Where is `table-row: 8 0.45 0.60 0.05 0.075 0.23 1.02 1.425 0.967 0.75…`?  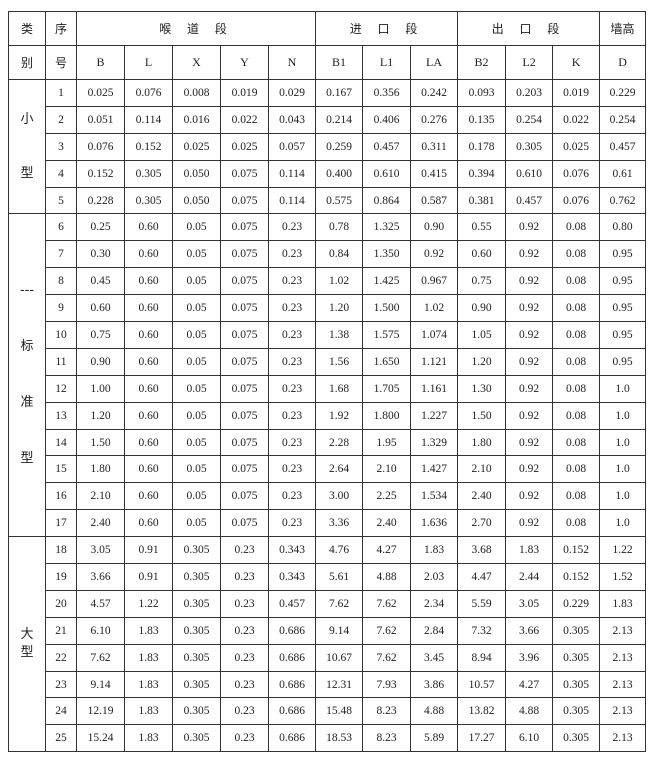 table-row: 8 0.45 0.60 0.05 0.075 0.23 1.02 1.425 0.967 0.75… is located at coordinates (328, 281).